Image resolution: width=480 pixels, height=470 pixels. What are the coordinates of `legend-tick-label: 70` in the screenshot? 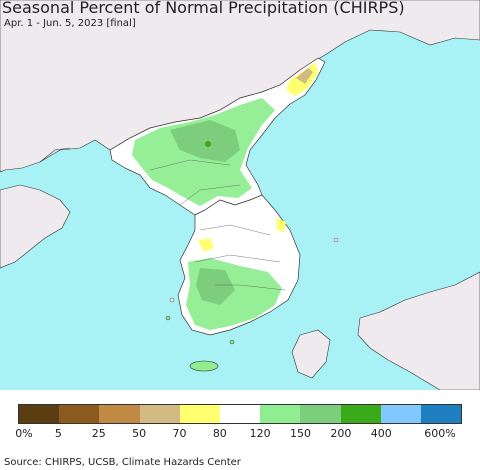 It's located at (179, 433).